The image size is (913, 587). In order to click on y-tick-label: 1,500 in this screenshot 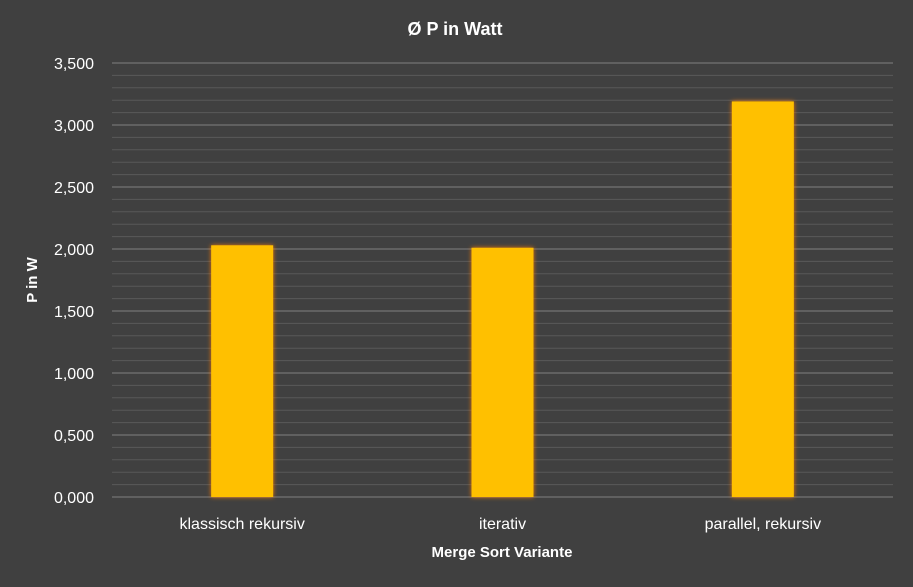, I will do `click(74, 312)`.